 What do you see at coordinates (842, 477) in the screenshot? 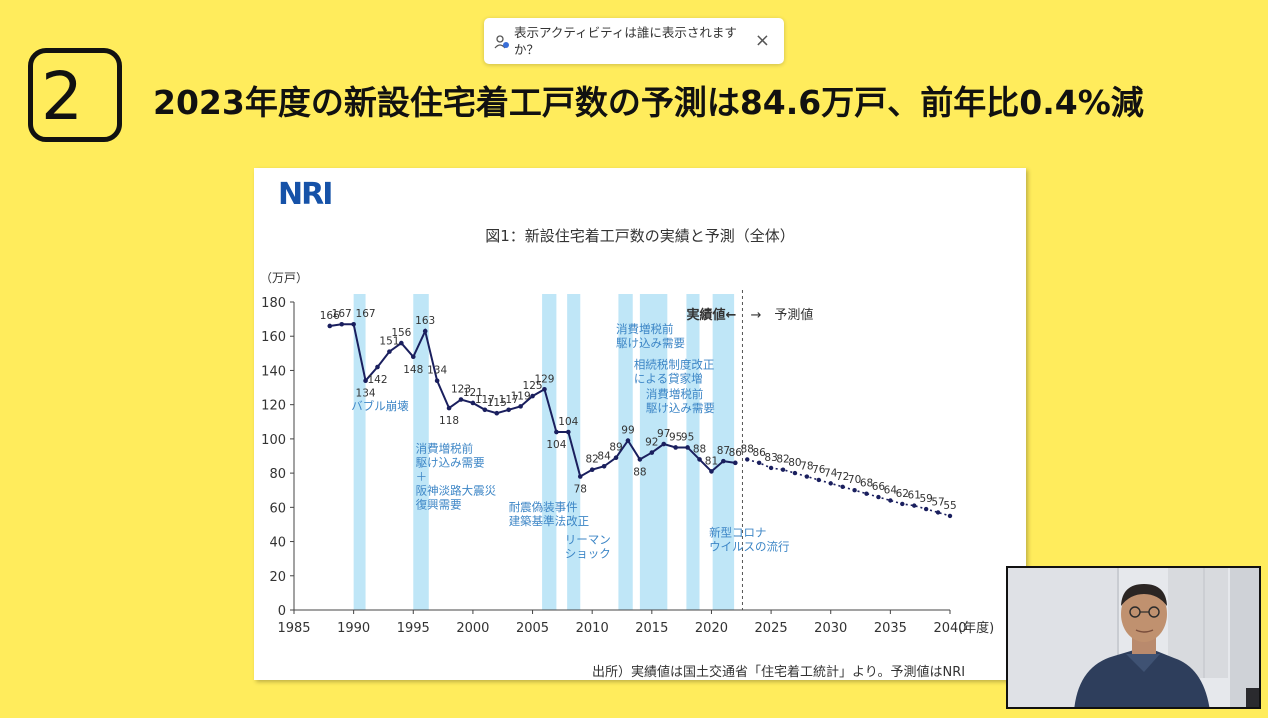
I see `data-label: 72` at bounding box center [842, 477].